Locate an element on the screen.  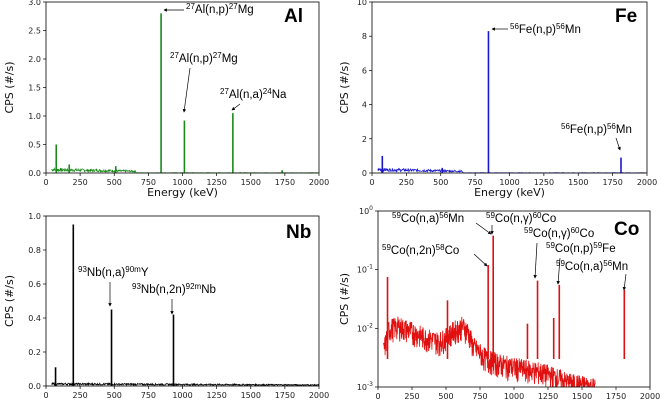
y-tick-label: 0 is located at coordinates (364, 173).